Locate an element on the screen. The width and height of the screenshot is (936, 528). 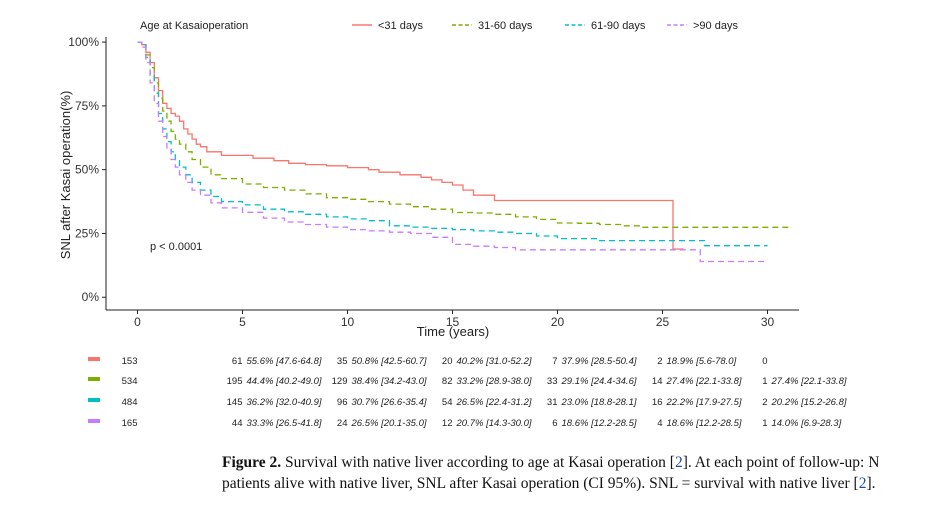
p-value-annotation: p < 0.0001 is located at coordinates (176, 247).